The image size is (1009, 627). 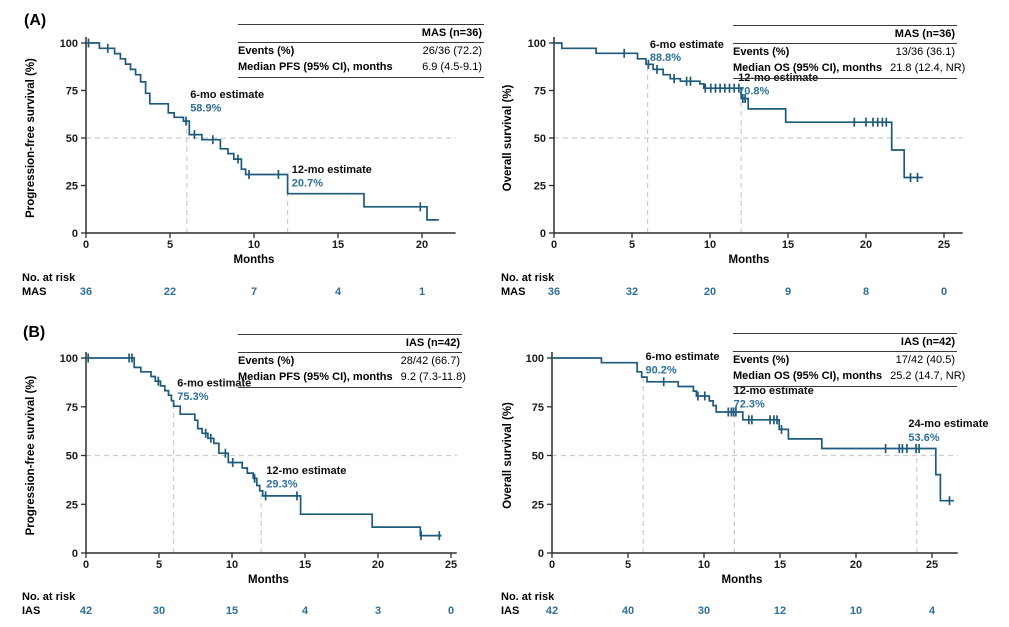 I want to click on risk-value: 1, so click(x=422, y=292).